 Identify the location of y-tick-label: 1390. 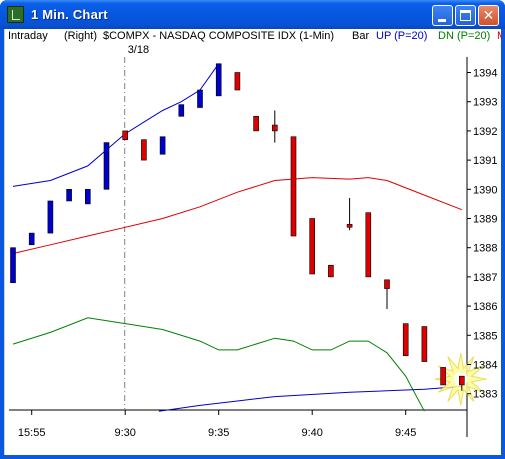
(485, 190).